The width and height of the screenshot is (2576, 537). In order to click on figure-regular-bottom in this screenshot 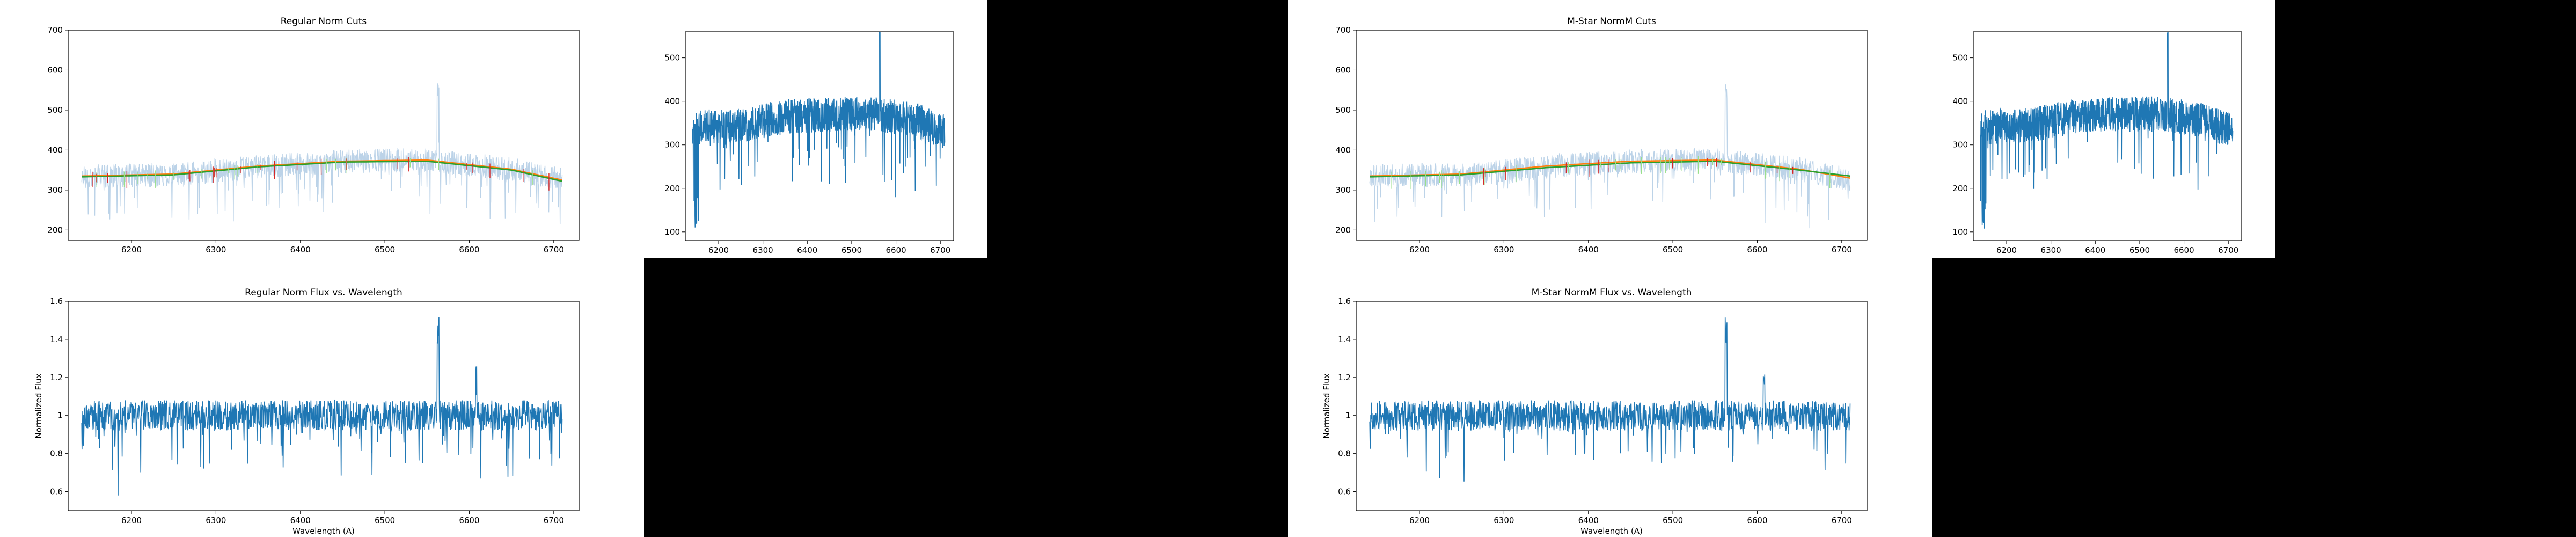, I will do `click(322, 397)`.